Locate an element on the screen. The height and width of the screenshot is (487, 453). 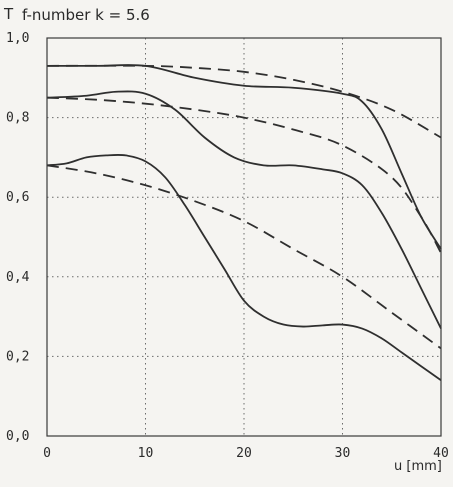
chart-title: f-number k = 5.6 is located at coordinates (86, 15).